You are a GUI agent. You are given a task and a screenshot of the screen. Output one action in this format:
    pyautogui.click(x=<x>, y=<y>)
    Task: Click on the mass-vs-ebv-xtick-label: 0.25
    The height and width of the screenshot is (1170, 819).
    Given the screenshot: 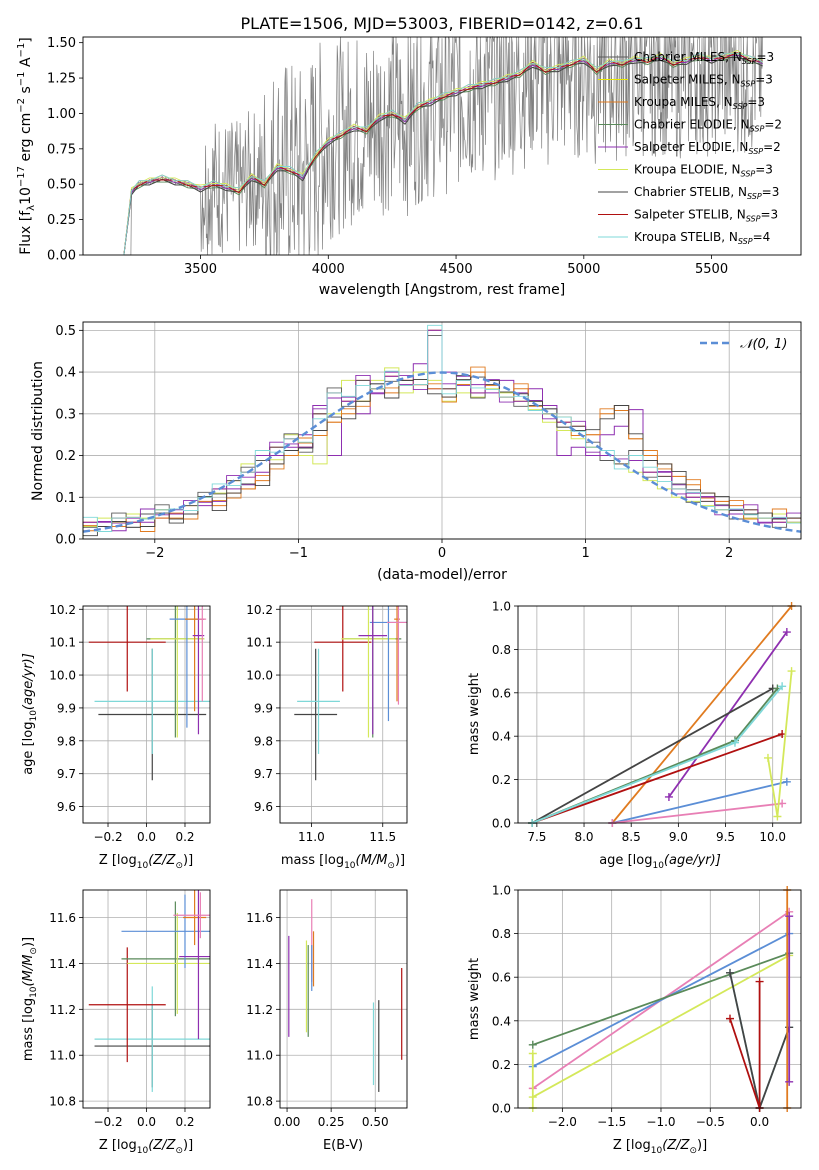 What is the action you would take?
    pyautogui.click(x=331, y=1122)
    